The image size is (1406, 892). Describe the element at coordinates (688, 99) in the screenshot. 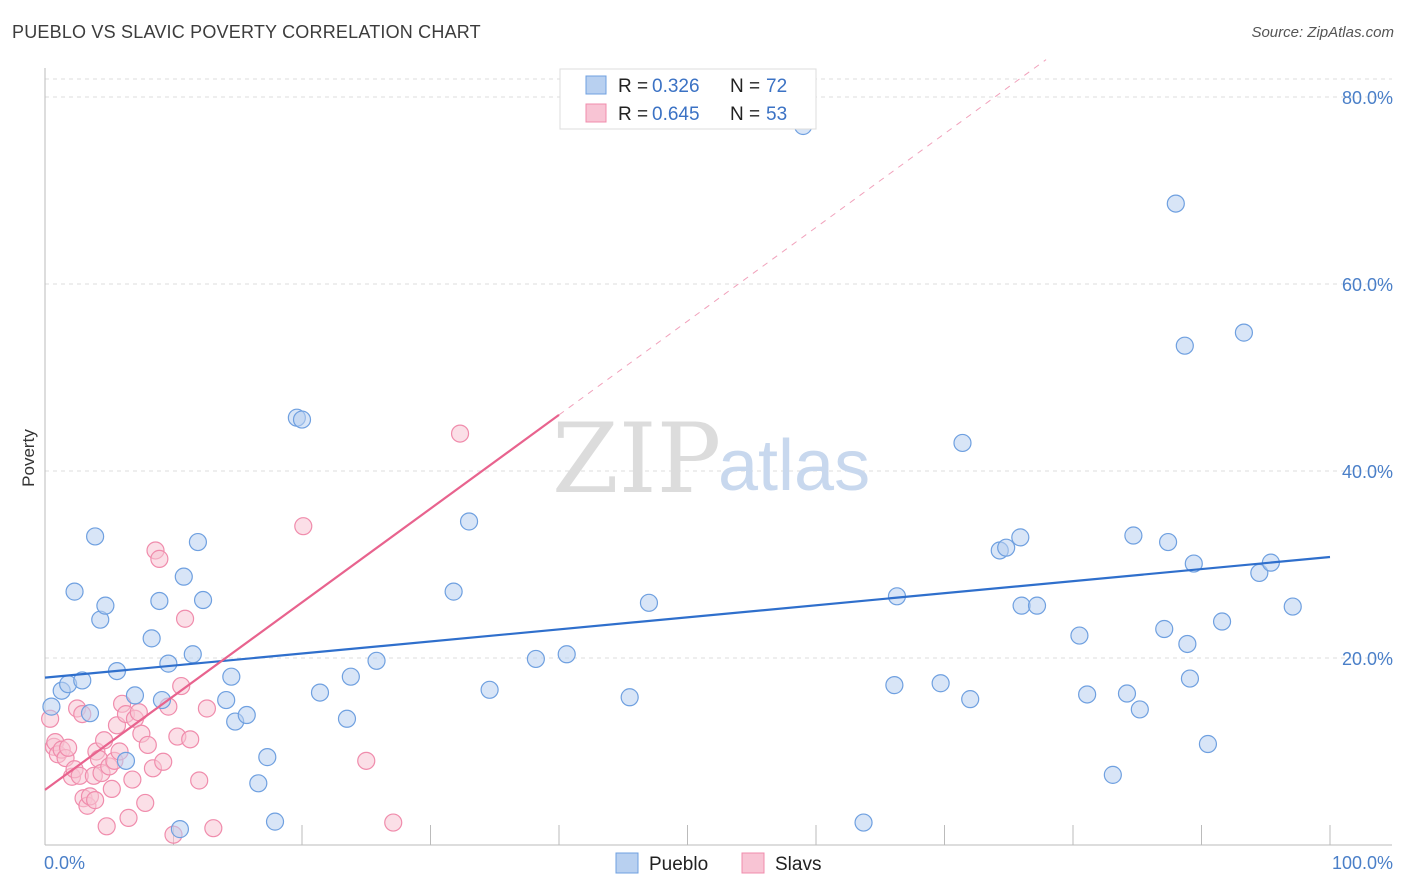

I see `stats-legend: R = 0.326 N = 72 R = 0.645 N = 53` at that location.